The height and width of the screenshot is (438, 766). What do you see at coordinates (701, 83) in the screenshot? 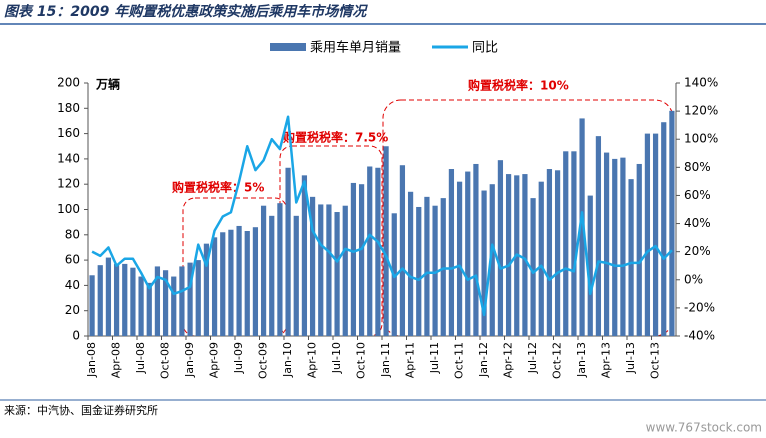
I see `y2-tick-label: 140%` at bounding box center [701, 83].